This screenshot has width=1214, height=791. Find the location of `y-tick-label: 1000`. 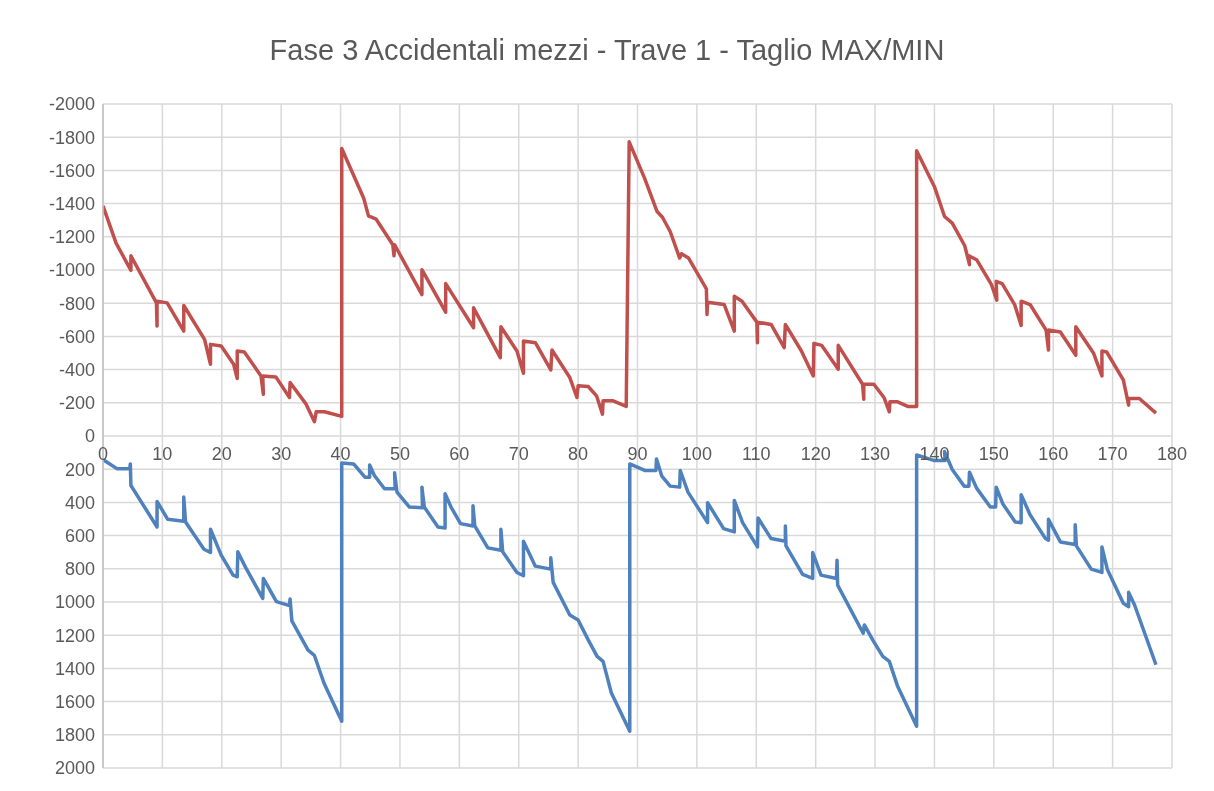

y-tick-label: 1000 is located at coordinates (74, 602).